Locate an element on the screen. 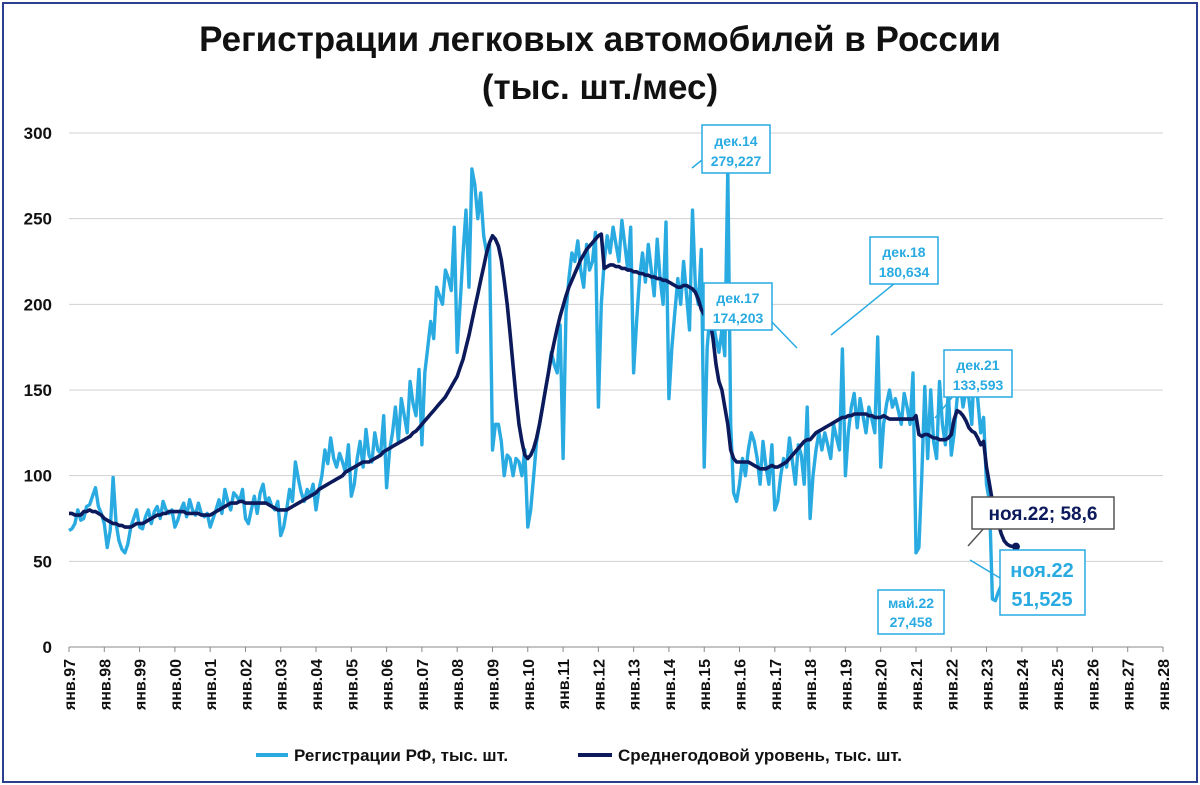 This screenshot has height=785, width=1200. y-tick-label: 150 is located at coordinates (38, 390).